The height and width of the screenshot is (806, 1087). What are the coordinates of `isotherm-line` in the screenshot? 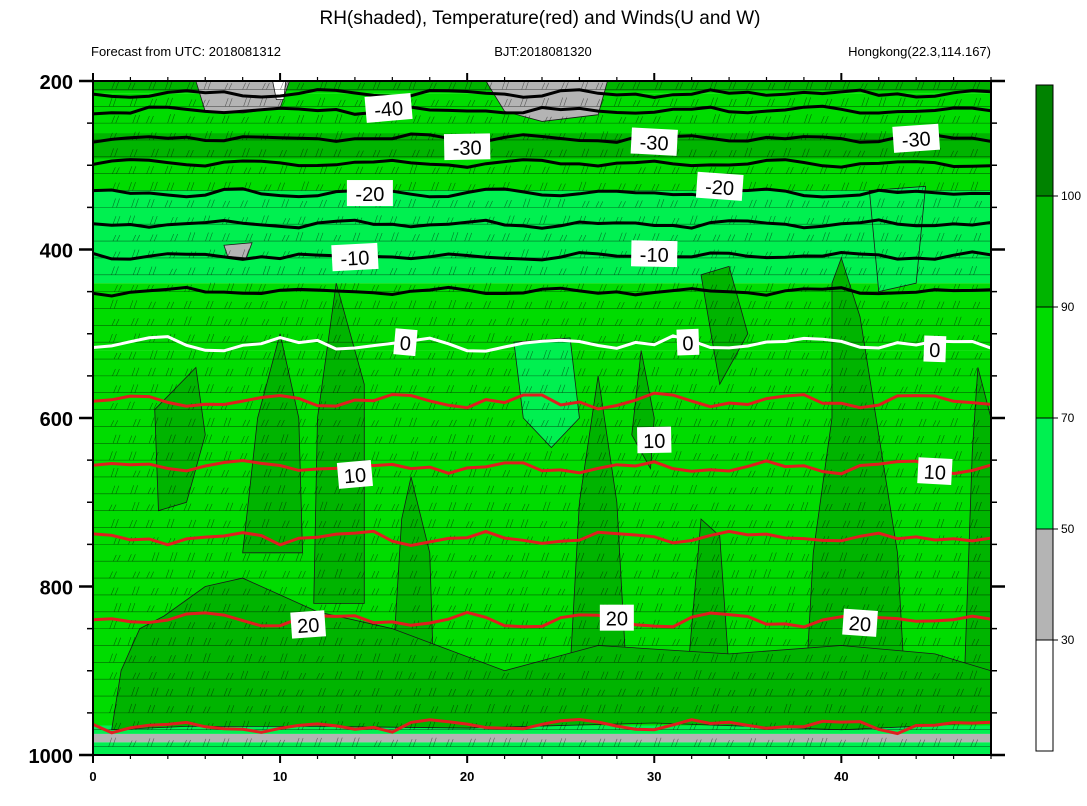 It's located at (542, 726).